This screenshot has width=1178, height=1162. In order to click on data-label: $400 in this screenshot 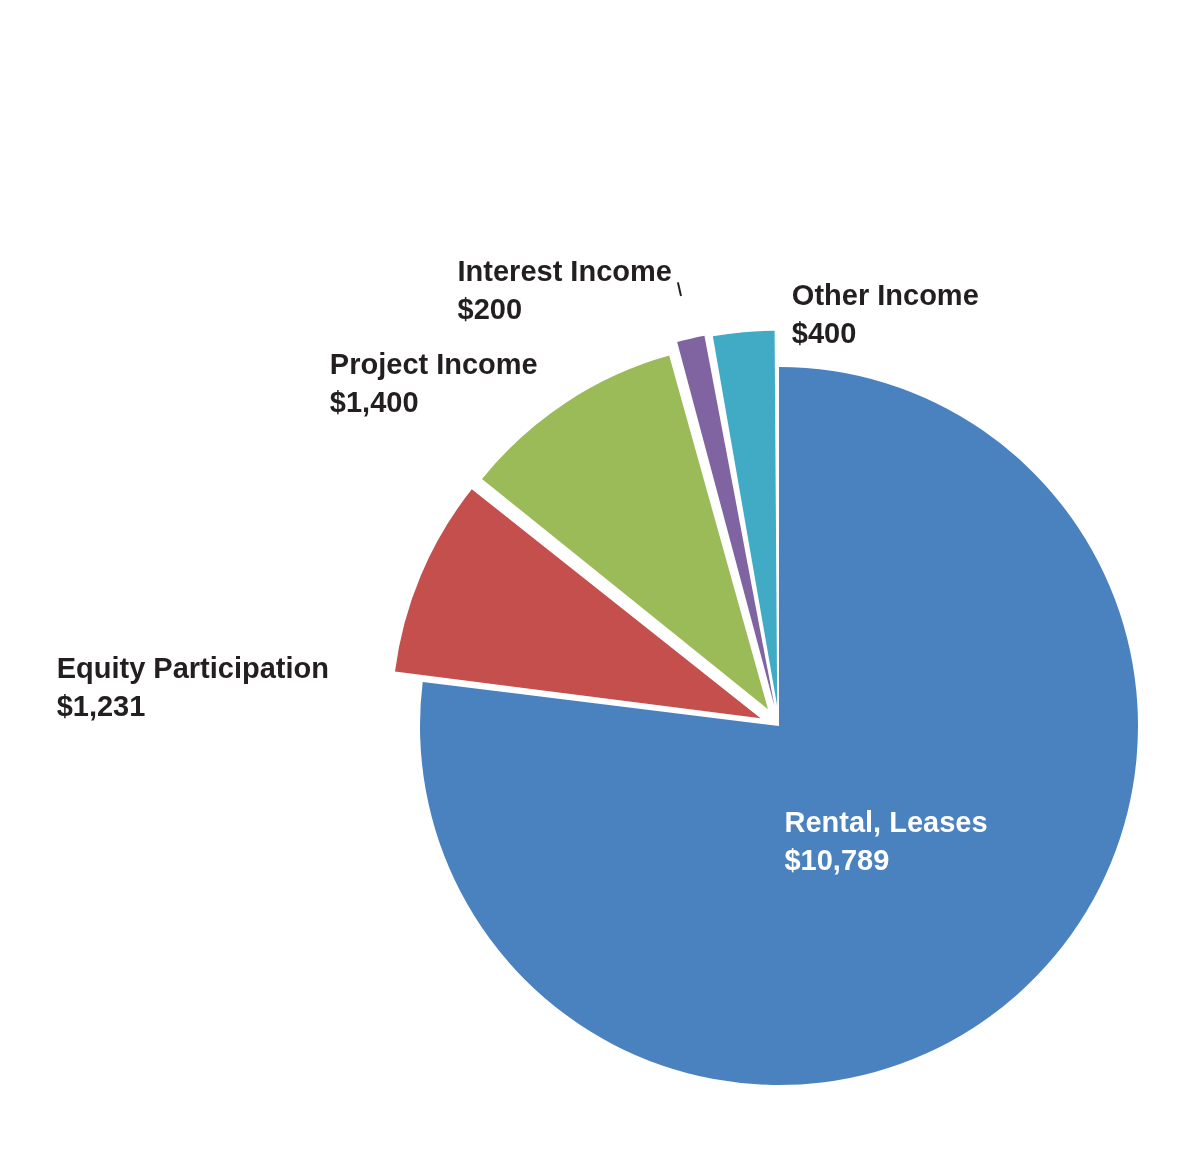, I will do `click(824, 332)`.